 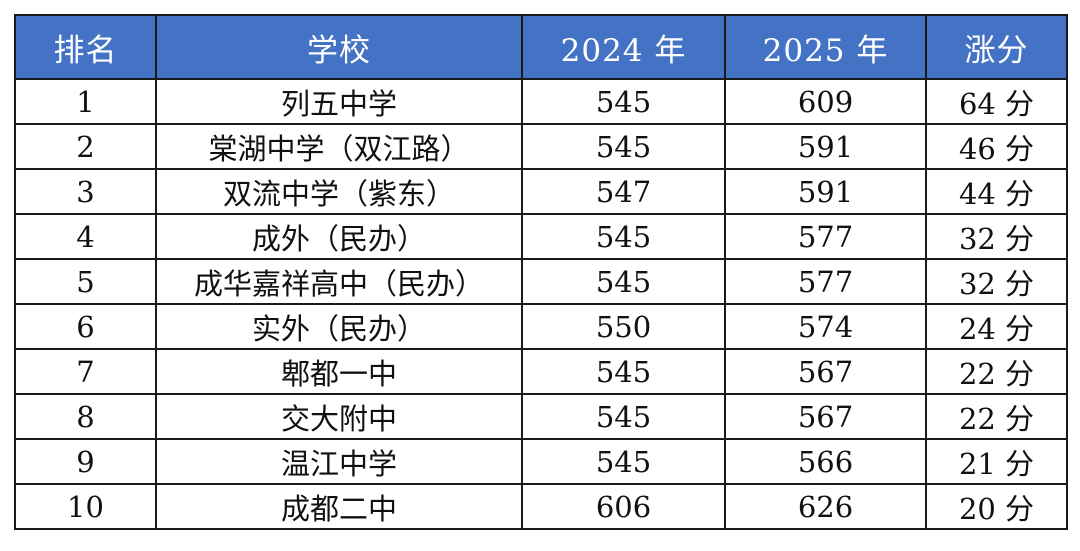 I want to click on school-cell: 成外（民办）, so click(x=339, y=236).